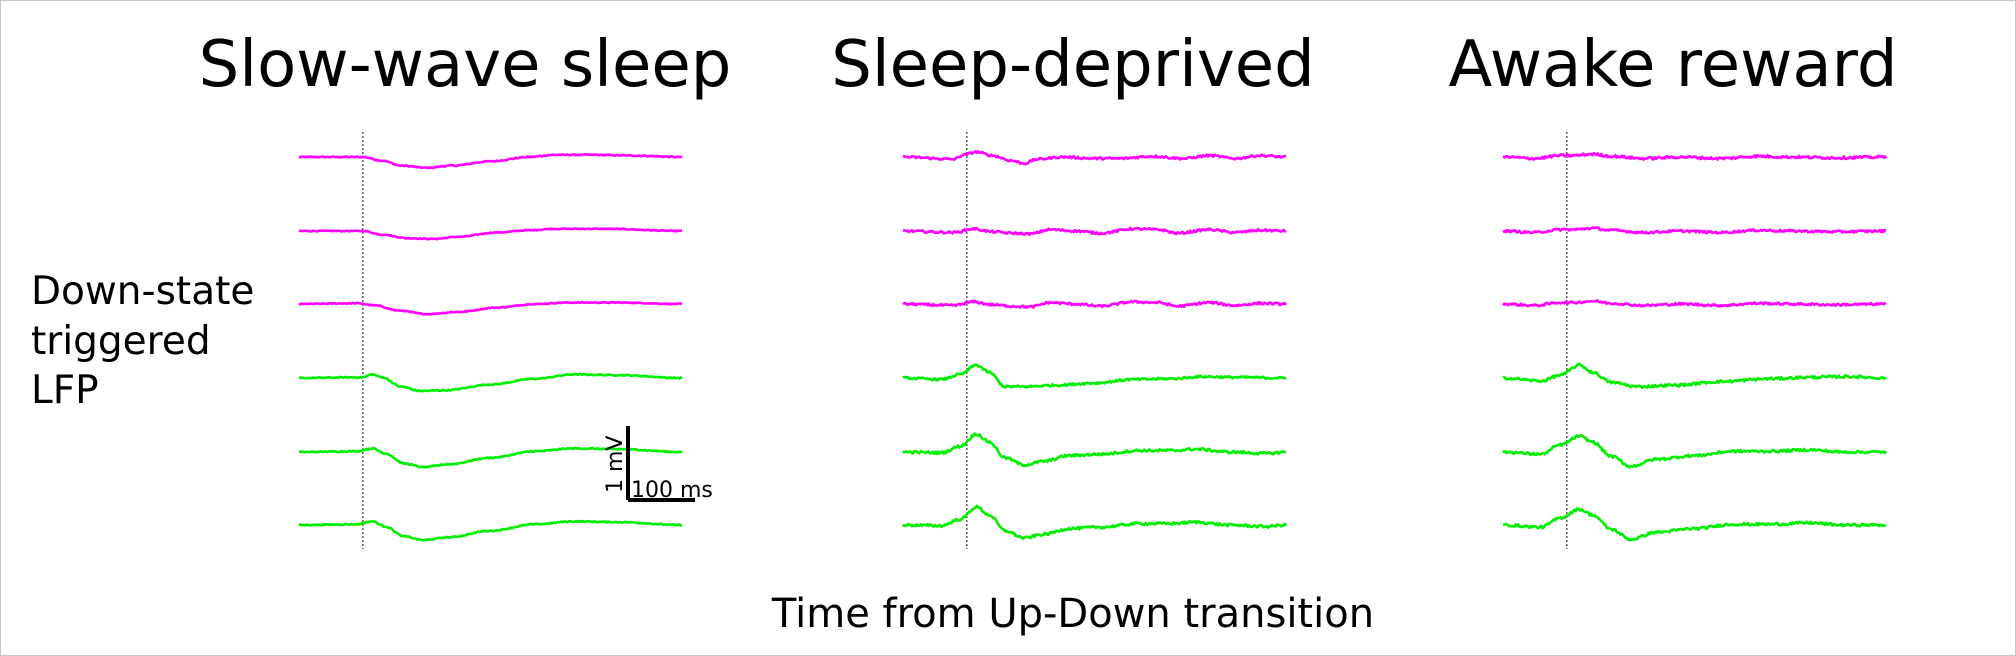  What do you see at coordinates (1673, 65) in the screenshot?
I see `panel-title: Awake reward` at bounding box center [1673, 65].